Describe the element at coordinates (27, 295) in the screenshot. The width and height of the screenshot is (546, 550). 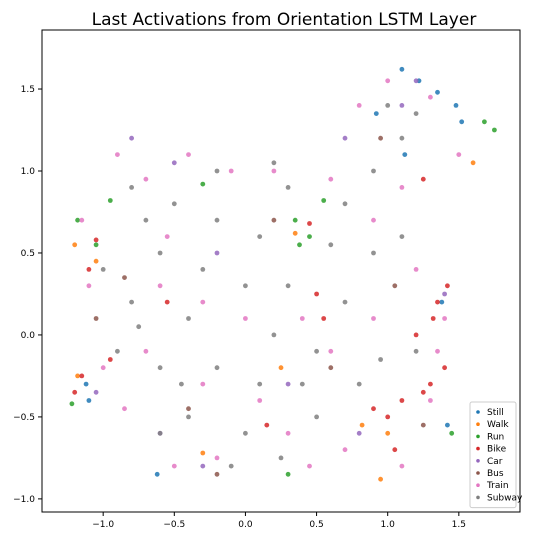
I see `y-axis-ticks: −1.0 −0.5 0.0 0.5 1.0 1.5` at that location.